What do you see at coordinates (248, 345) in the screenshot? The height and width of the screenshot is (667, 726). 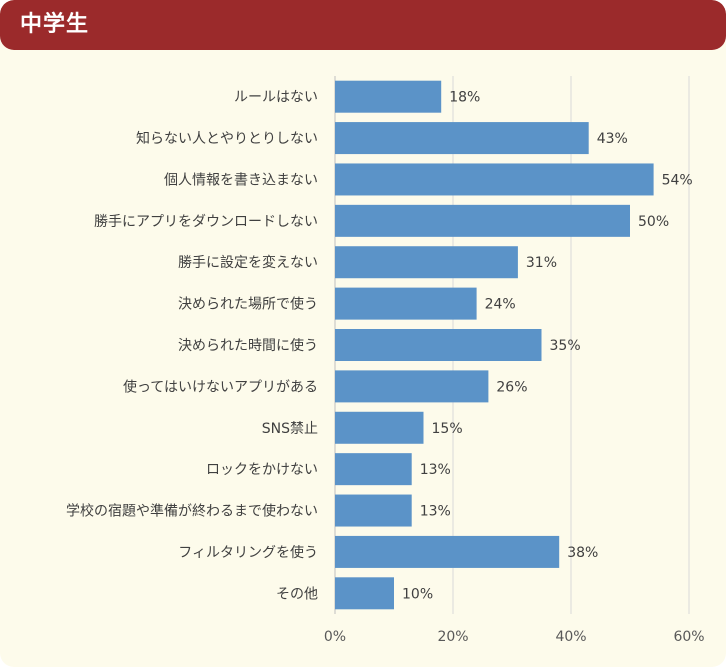 I see `category-label: 決められた時間に使う` at bounding box center [248, 345].